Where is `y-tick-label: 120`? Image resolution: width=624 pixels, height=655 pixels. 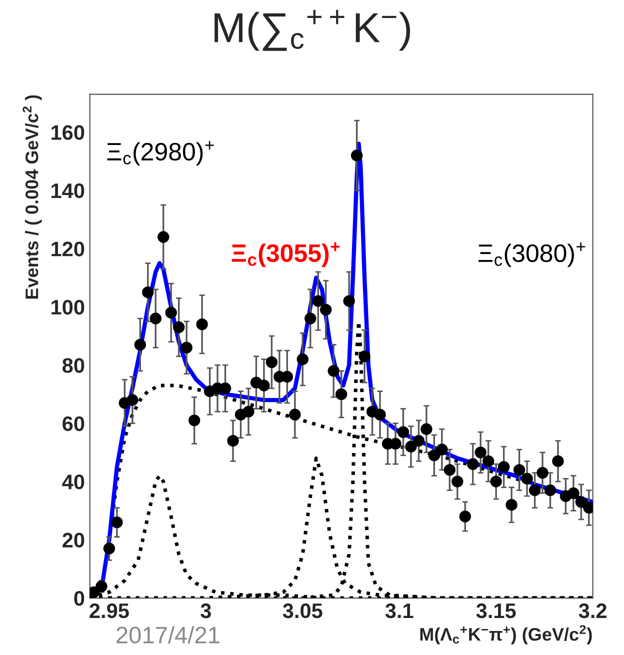
y-tick-label: 120 is located at coordinates (68, 249).